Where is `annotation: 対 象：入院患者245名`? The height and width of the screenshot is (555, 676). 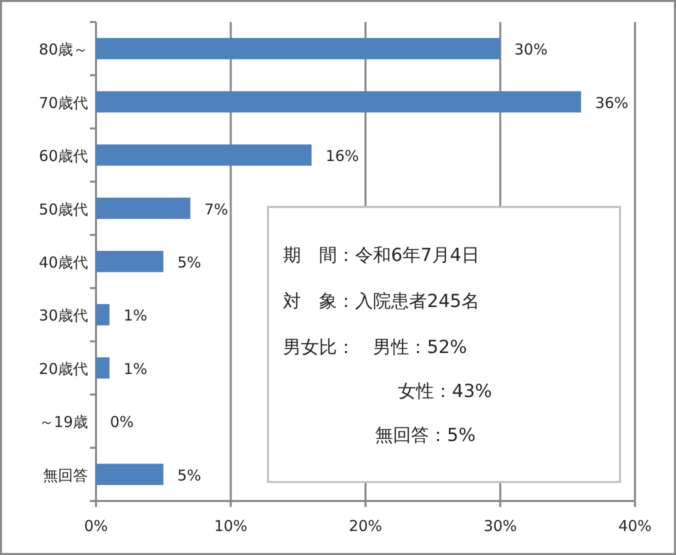
annotation: 対 象：入院患者245名 is located at coordinates (381, 301).